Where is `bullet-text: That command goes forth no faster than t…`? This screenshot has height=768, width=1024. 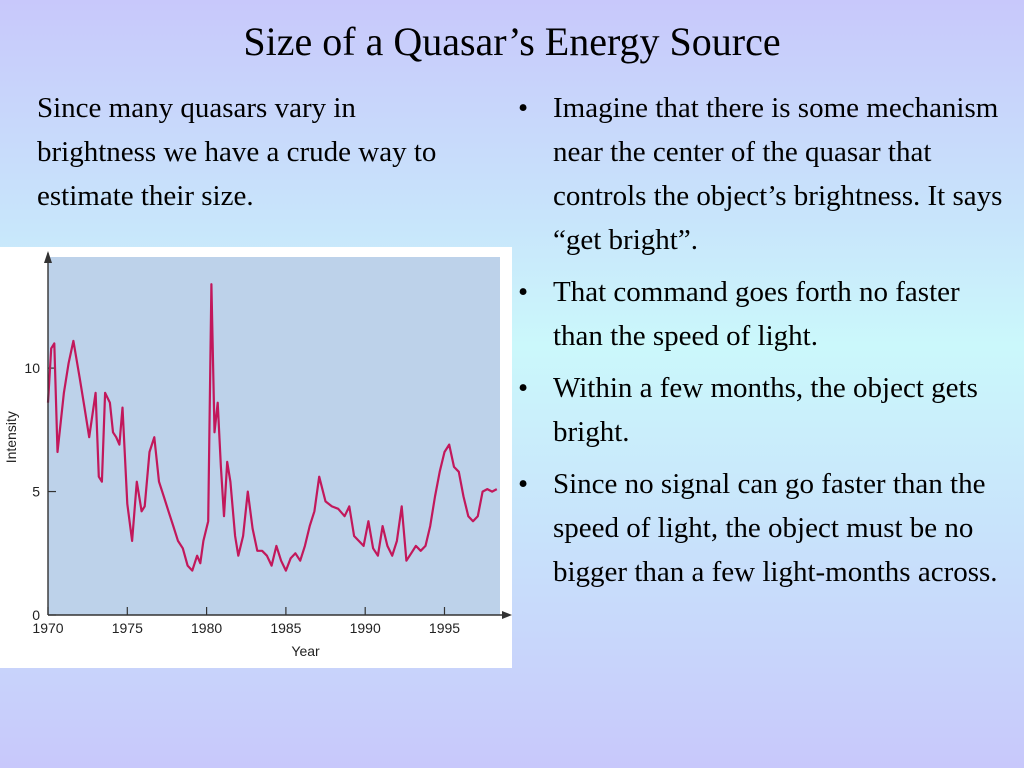 bullet-text: That command goes forth no faster than t… is located at coordinates (756, 314).